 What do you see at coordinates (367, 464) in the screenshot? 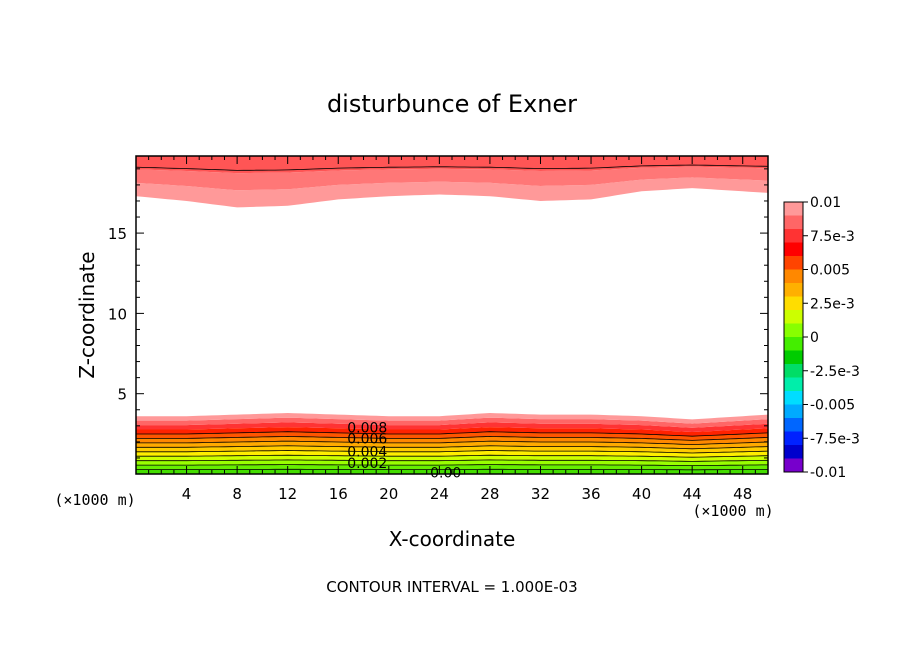
I see `contour-label: 0.002` at bounding box center [367, 464].